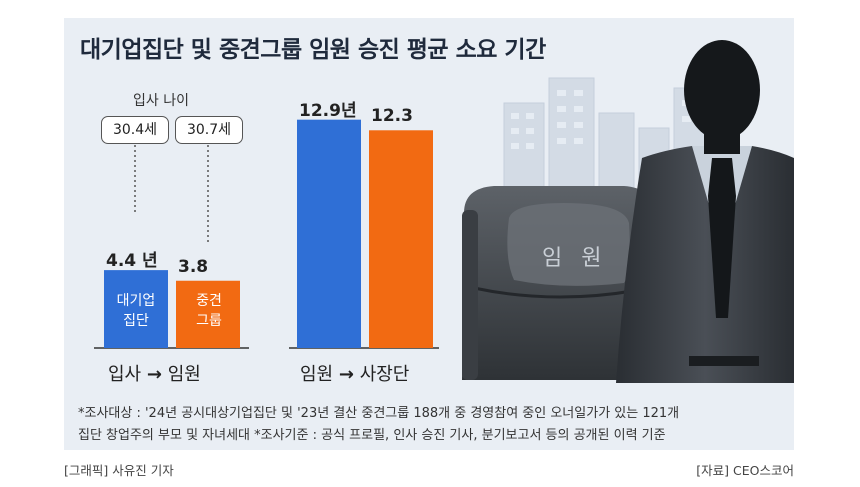 Image resolution: width=860 pixels, height=487 pixels. I want to click on bar-label-line1: 대기업, so click(136, 301).